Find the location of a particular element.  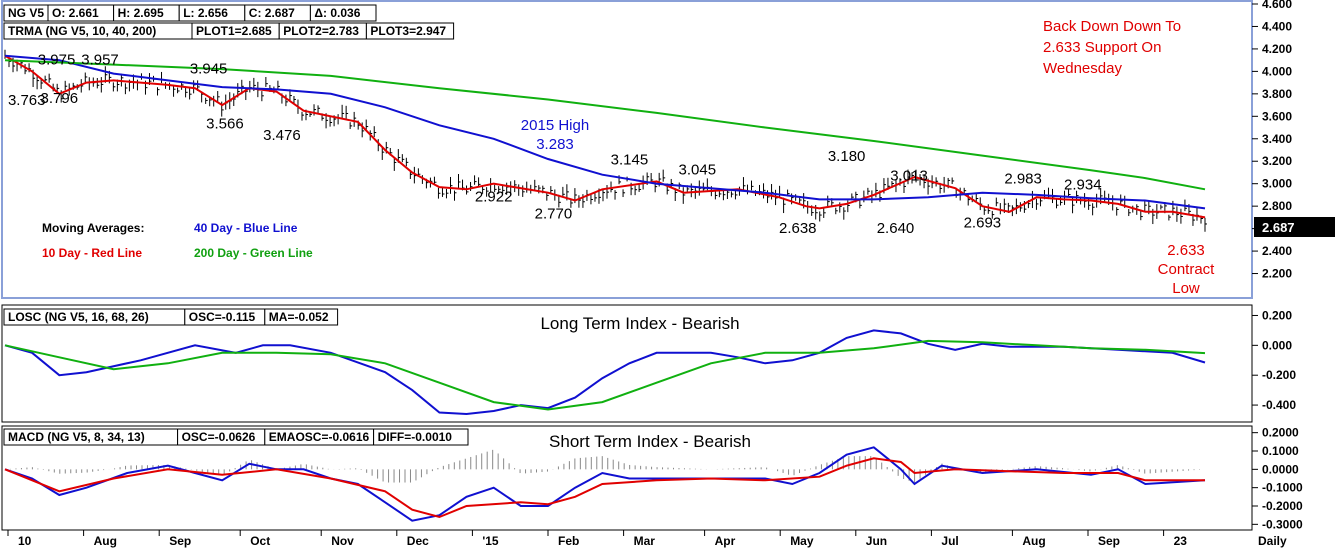

y-tick-label: 3.000 is located at coordinates (1277, 184).